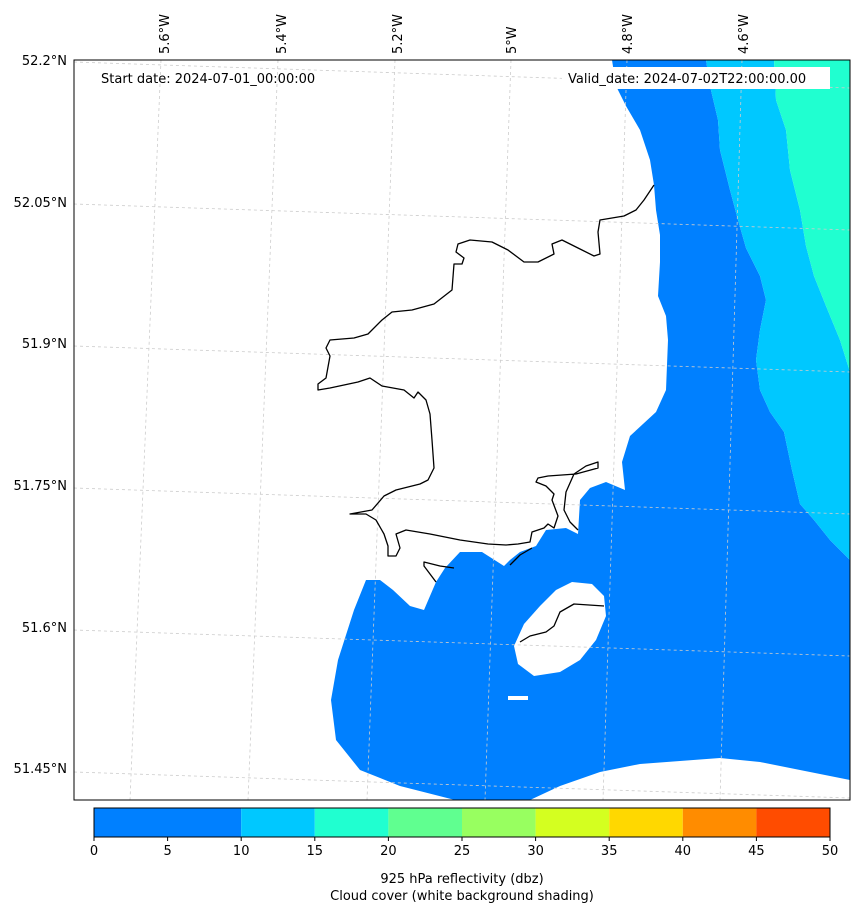  Describe the element at coordinates (40, 203) in the screenshot. I see `lat-tick-label: 52.05°N` at that location.